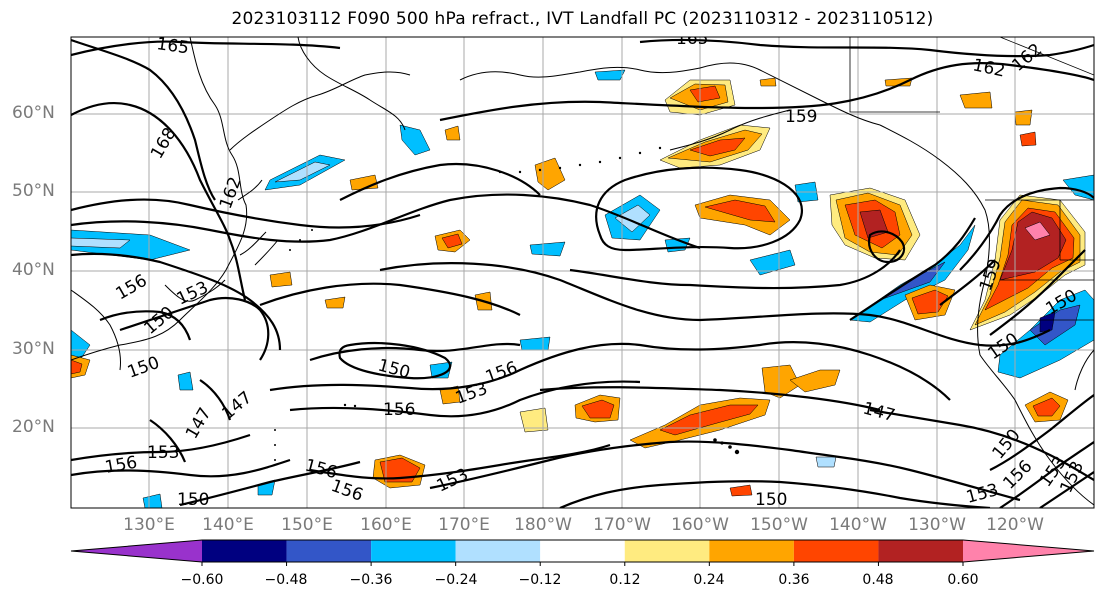 Image resolution: width=1105 pixels, height=601 pixels. Describe the element at coordinates (937, 525) in the screenshot. I see `lon-label-130w: 130°W` at that location.